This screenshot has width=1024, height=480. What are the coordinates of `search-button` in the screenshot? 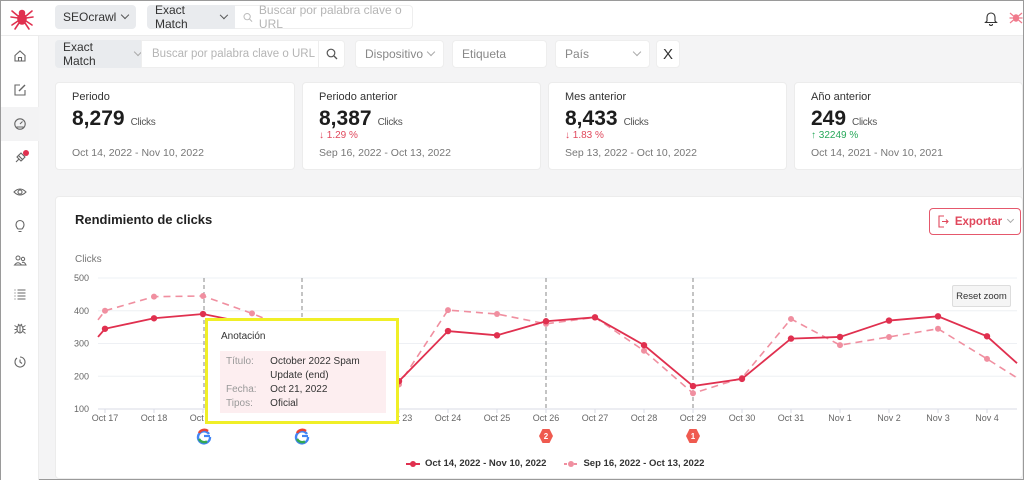 It's located at (332, 54).